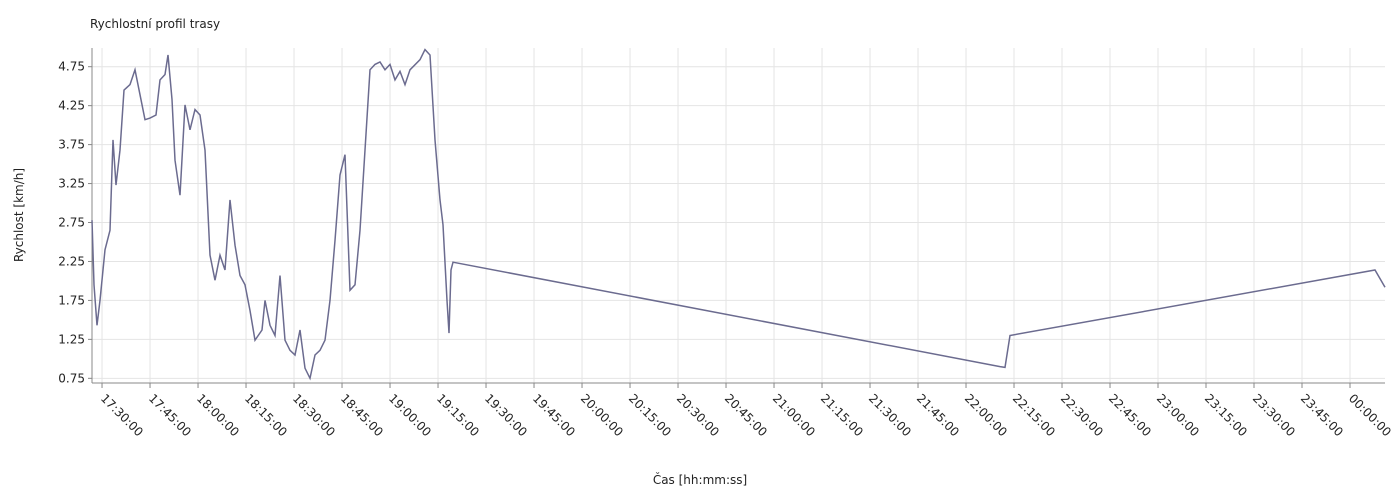  Describe the element at coordinates (794, 415) in the screenshot. I see `x-tick-label: 21:00:00` at that location.